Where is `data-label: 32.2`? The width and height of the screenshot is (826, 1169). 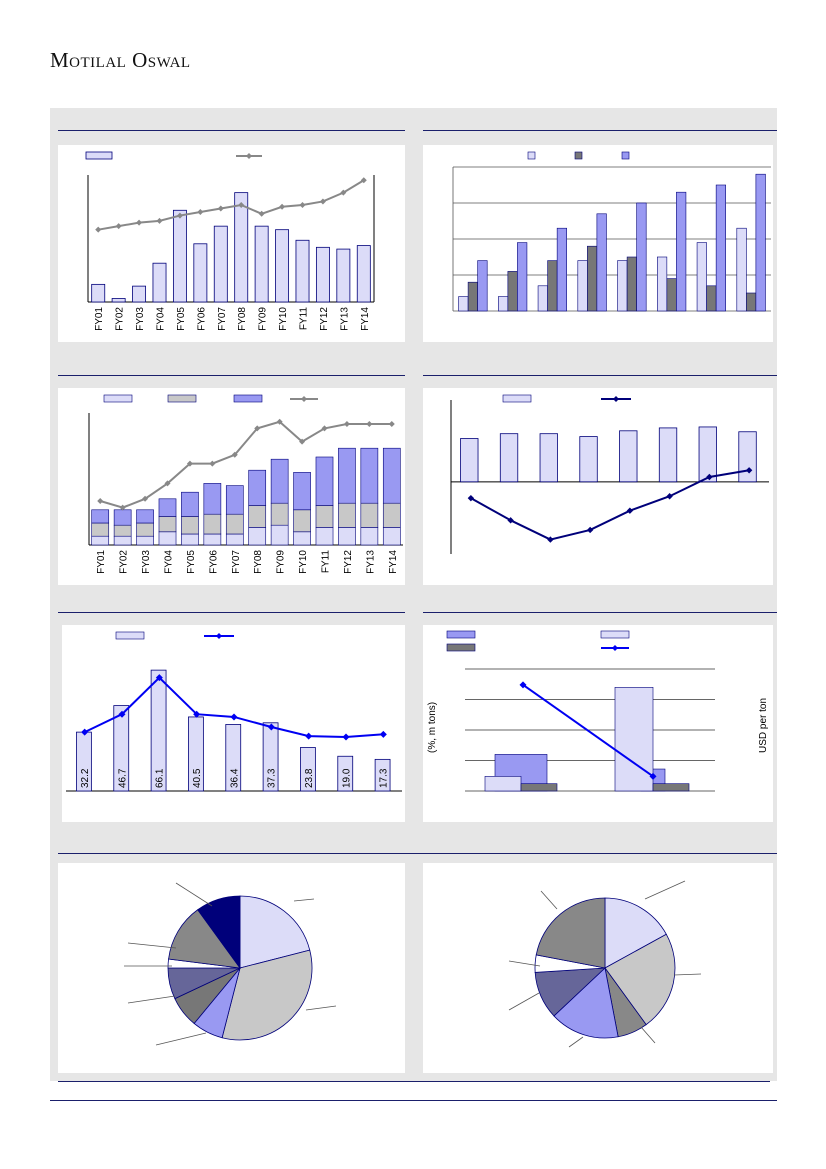
data-label: 32.2 is located at coordinates (85, 778).